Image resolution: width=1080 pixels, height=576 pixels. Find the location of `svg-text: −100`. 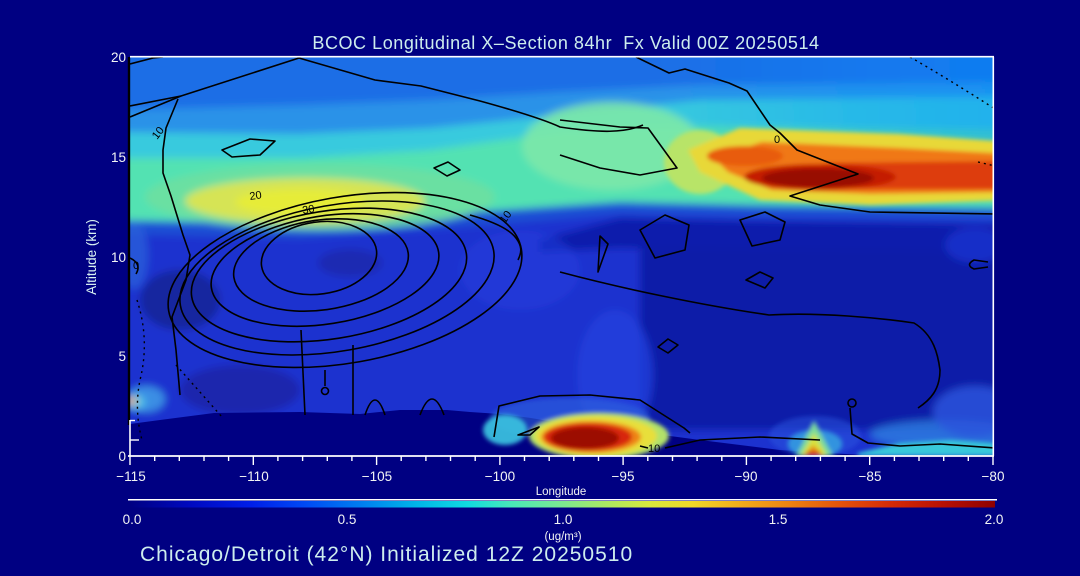

svg-text: −100 is located at coordinates (500, 476).